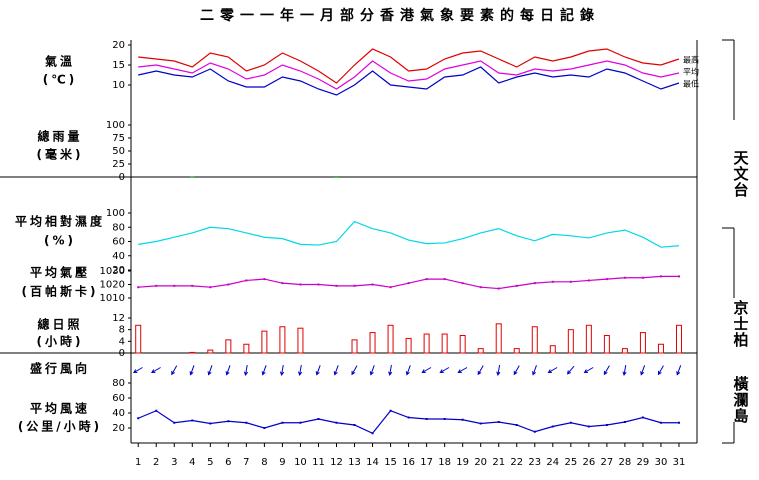 The width and height of the screenshot is (759, 480). Describe the element at coordinates (741, 174) in the screenshot. I see `station-label: 天文台` at that location.